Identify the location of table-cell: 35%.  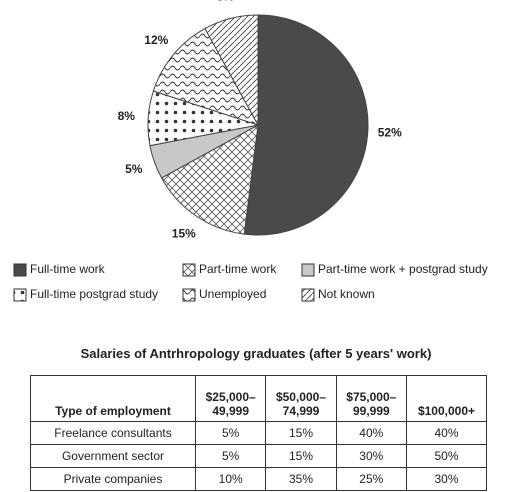
(301, 479).